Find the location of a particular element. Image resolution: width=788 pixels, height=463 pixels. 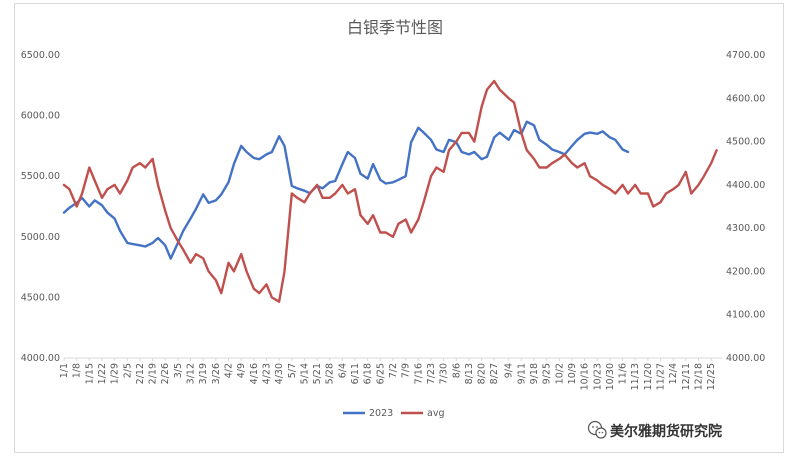

x-tick-label: 2/12 is located at coordinates (140, 373).